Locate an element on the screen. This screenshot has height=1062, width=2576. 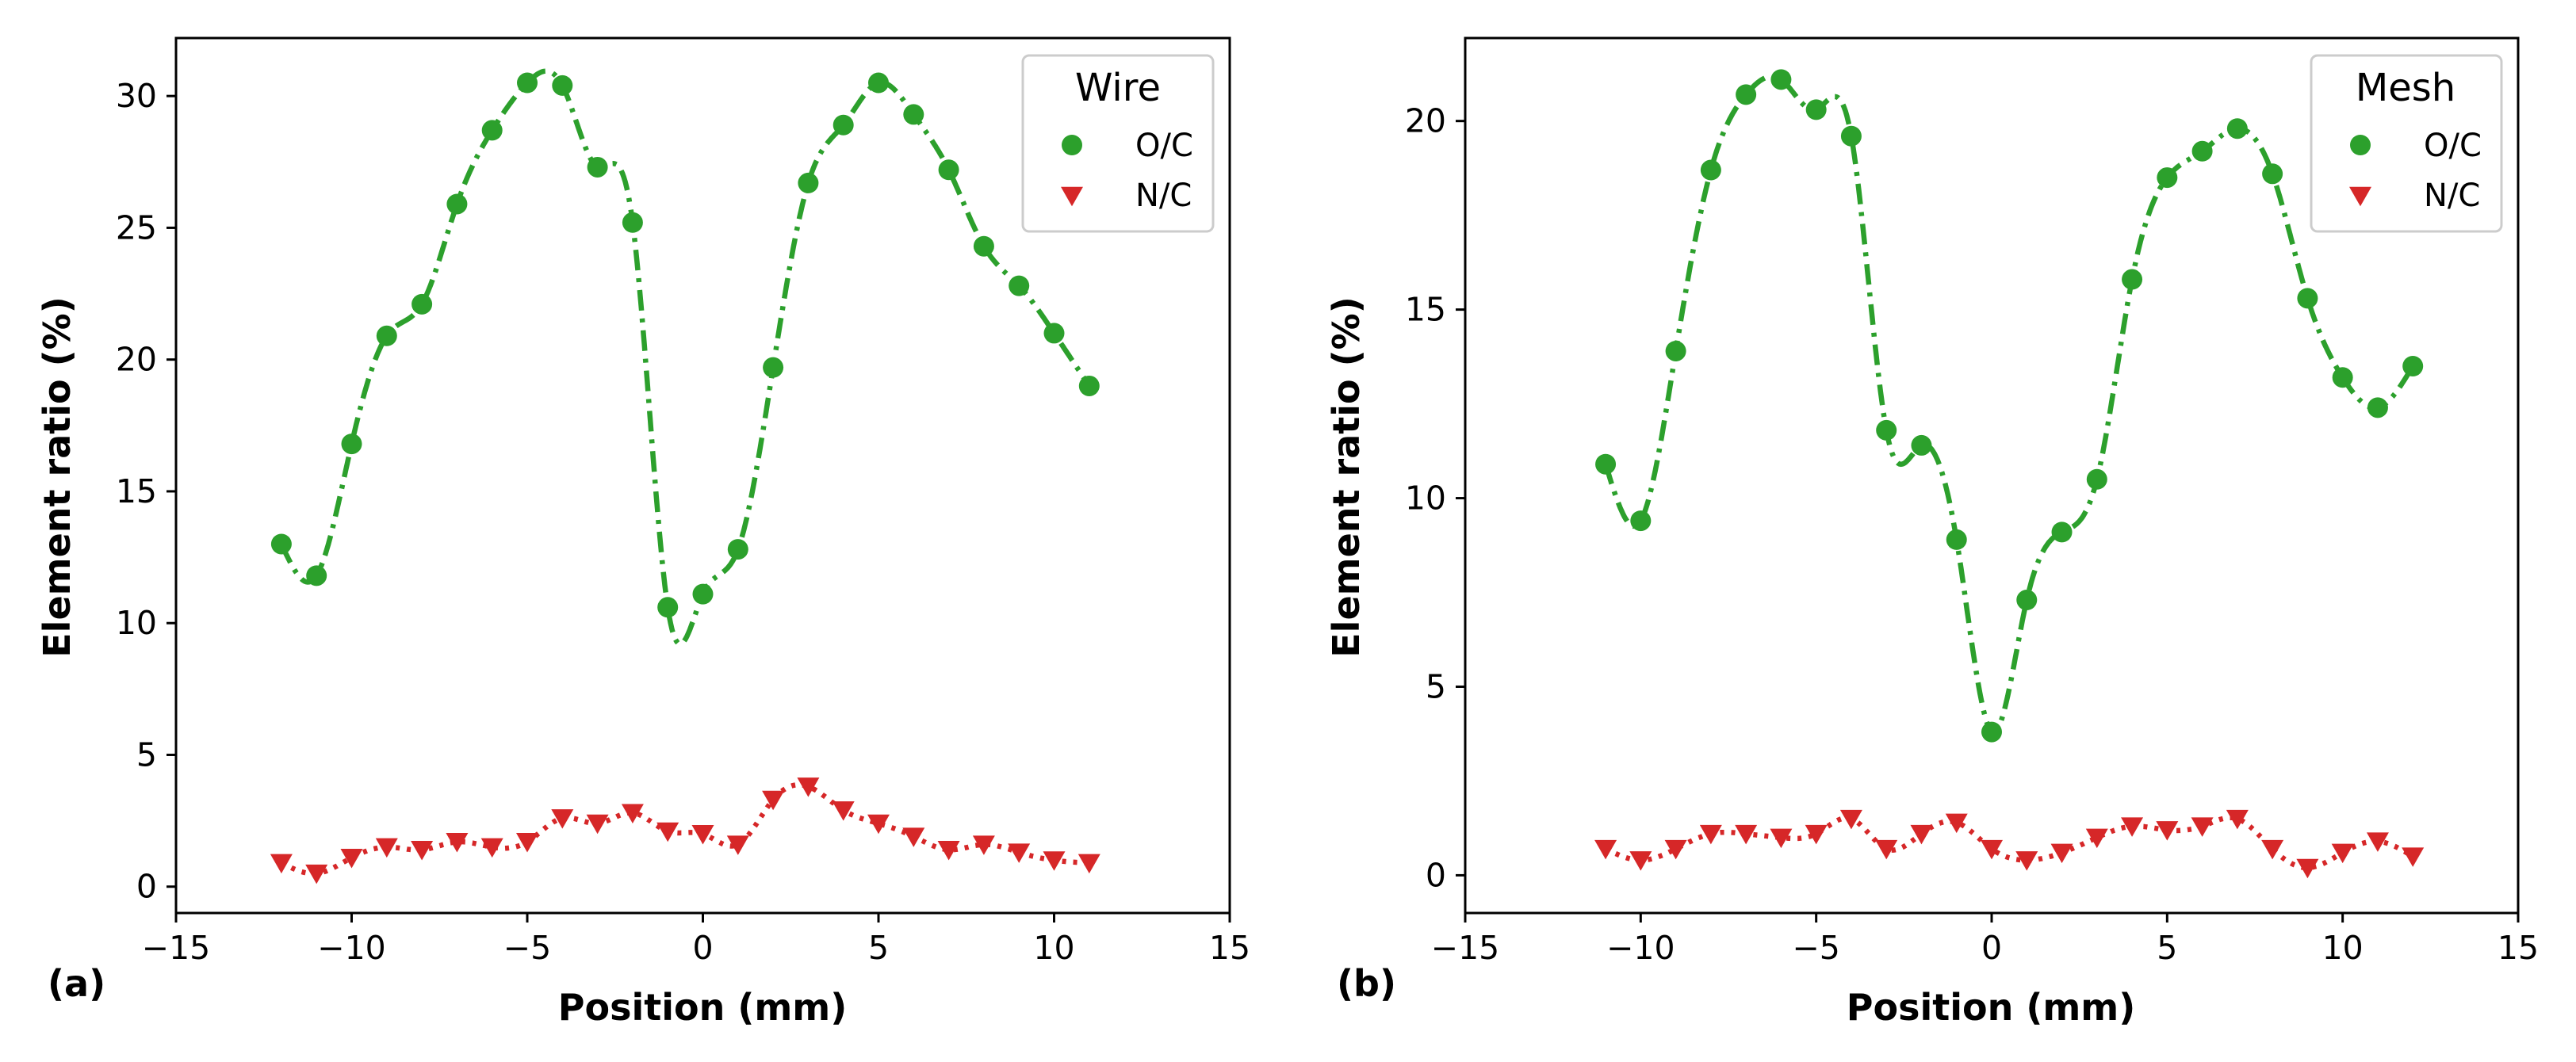
legend-label-nc: N/C is located at coordinates (1163, 196).